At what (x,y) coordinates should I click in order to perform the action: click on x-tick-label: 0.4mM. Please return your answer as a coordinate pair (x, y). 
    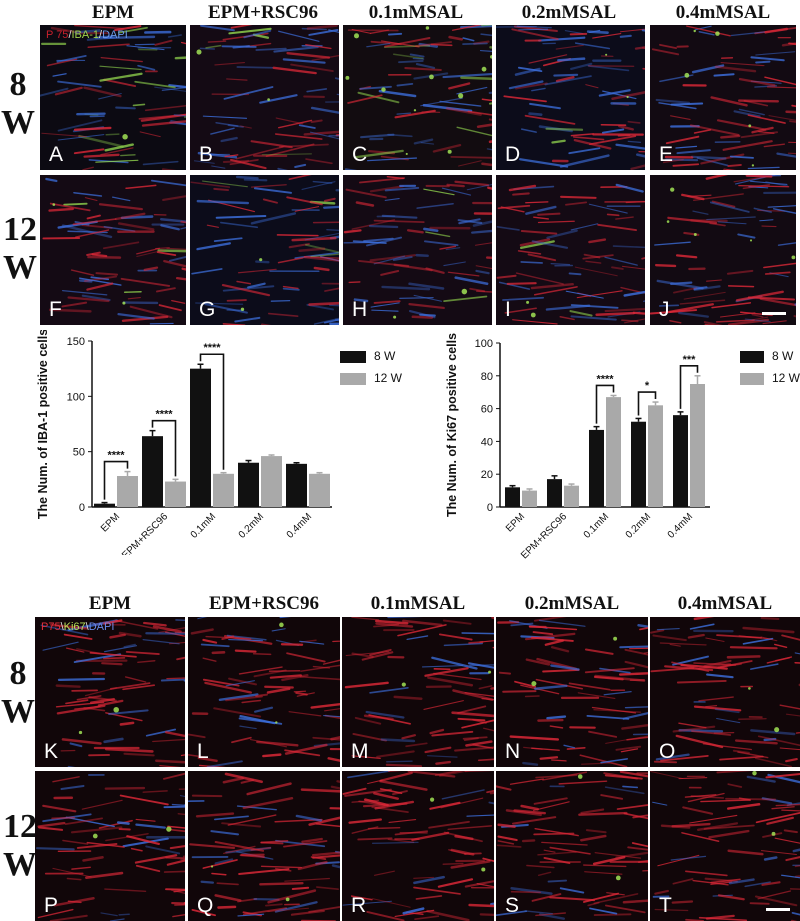
    Looking at the image, I should click on (680, 525).